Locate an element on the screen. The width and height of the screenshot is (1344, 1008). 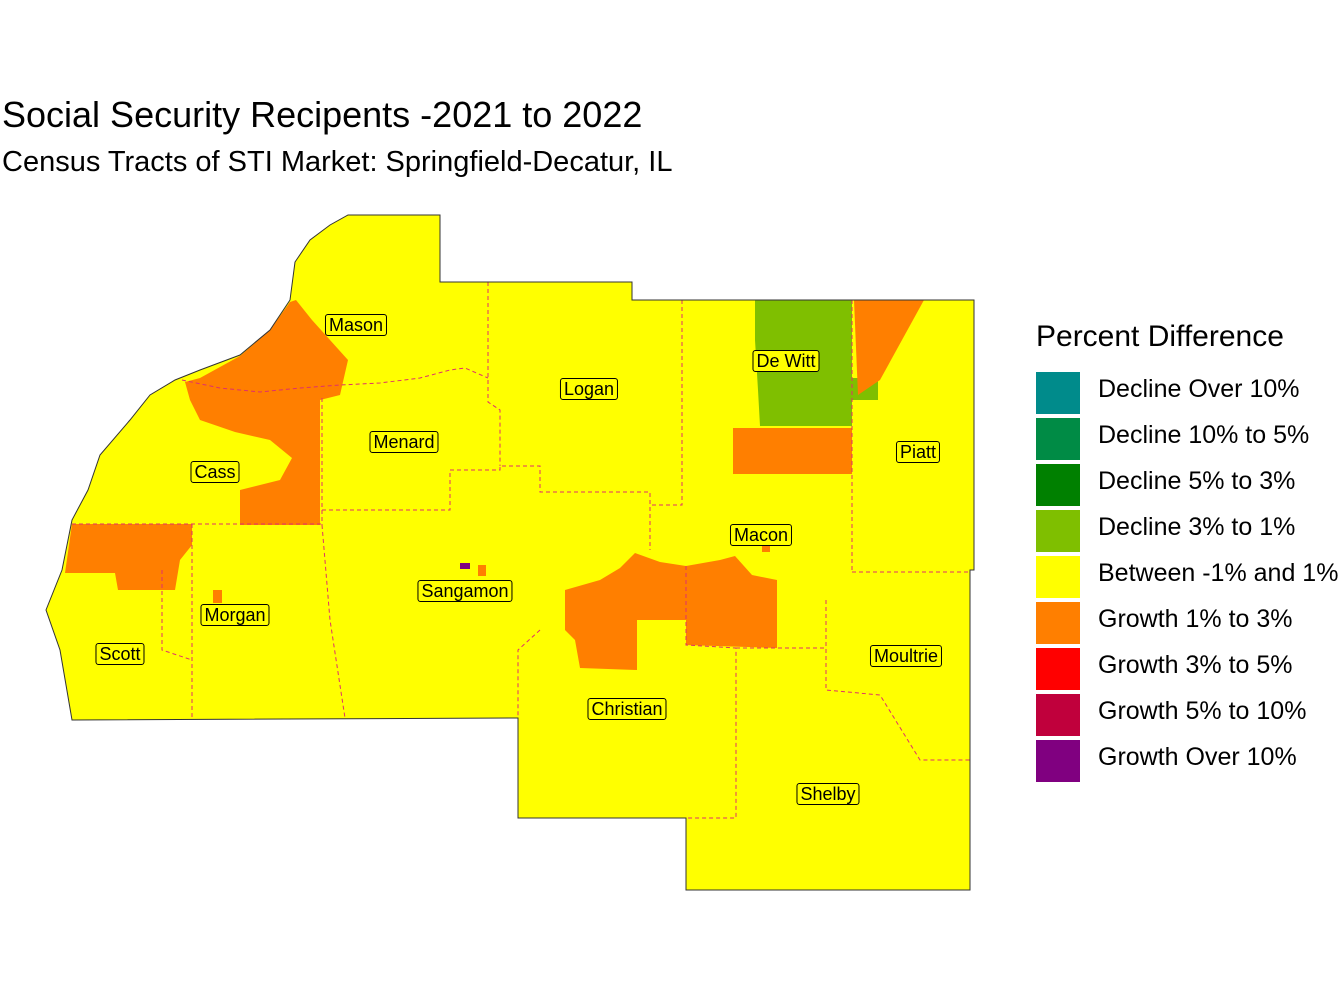
legend-item: Growth 3% to 5% is located at coordinates (1164, 667).